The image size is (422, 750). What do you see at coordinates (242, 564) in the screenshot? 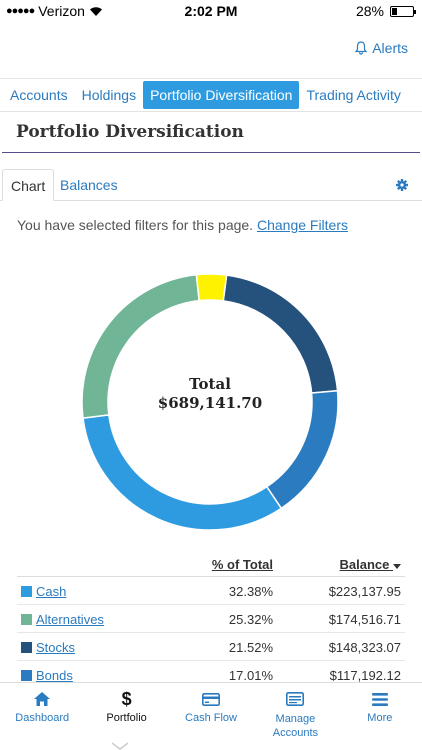
I see `pct-of-total-header: % of Total` at bounding box center [242, 564].